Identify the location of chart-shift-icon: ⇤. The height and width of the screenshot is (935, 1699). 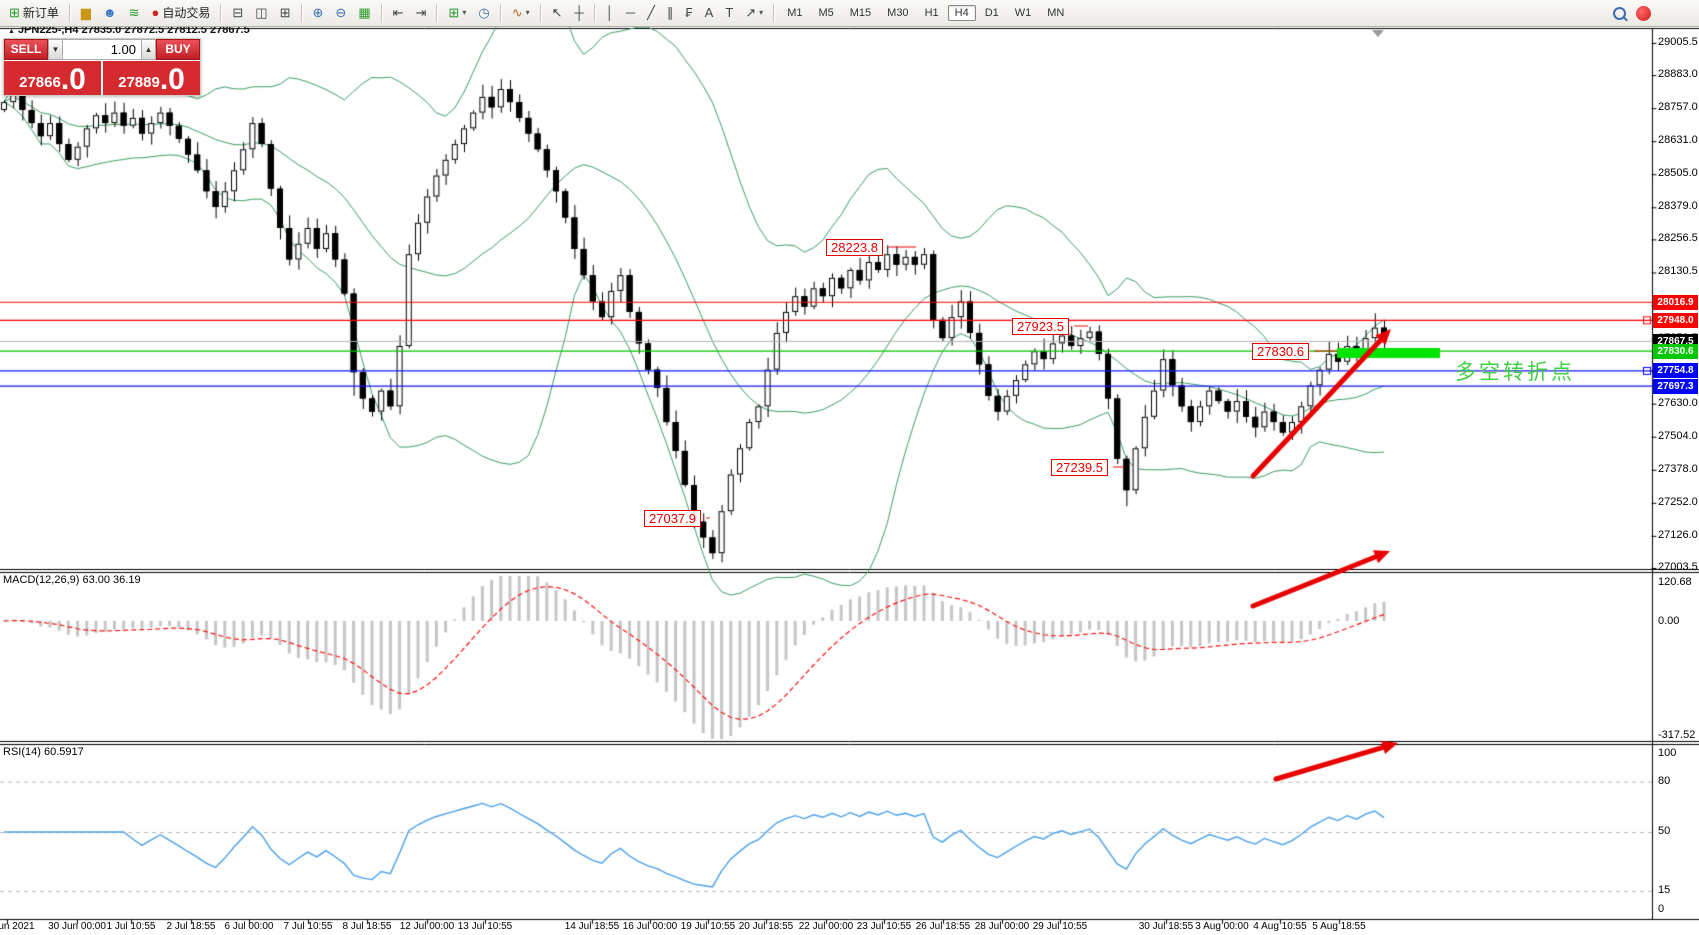
(398, 12).